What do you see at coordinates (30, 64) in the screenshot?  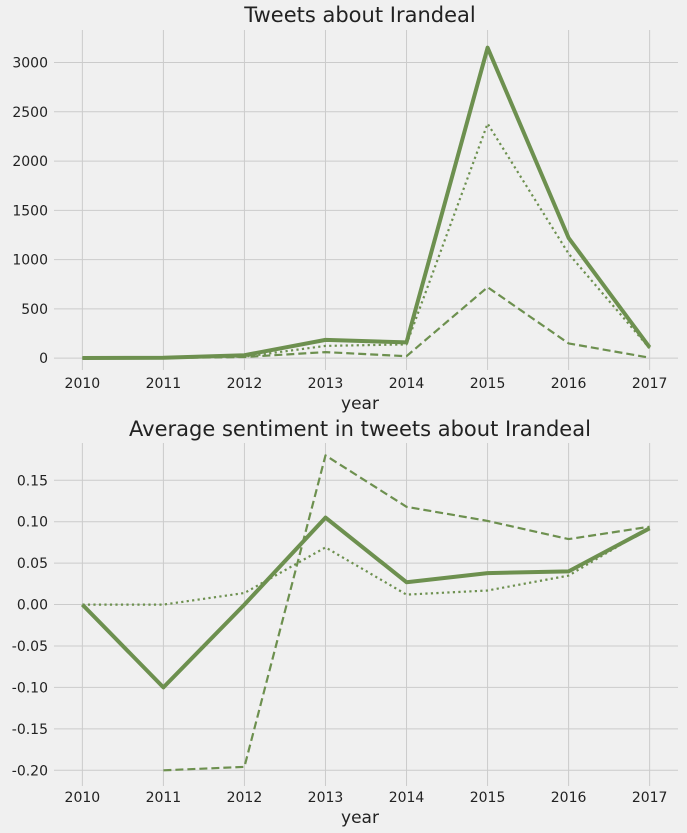 I see `y-tick-label: 3000` at bounding box center [30, 64].